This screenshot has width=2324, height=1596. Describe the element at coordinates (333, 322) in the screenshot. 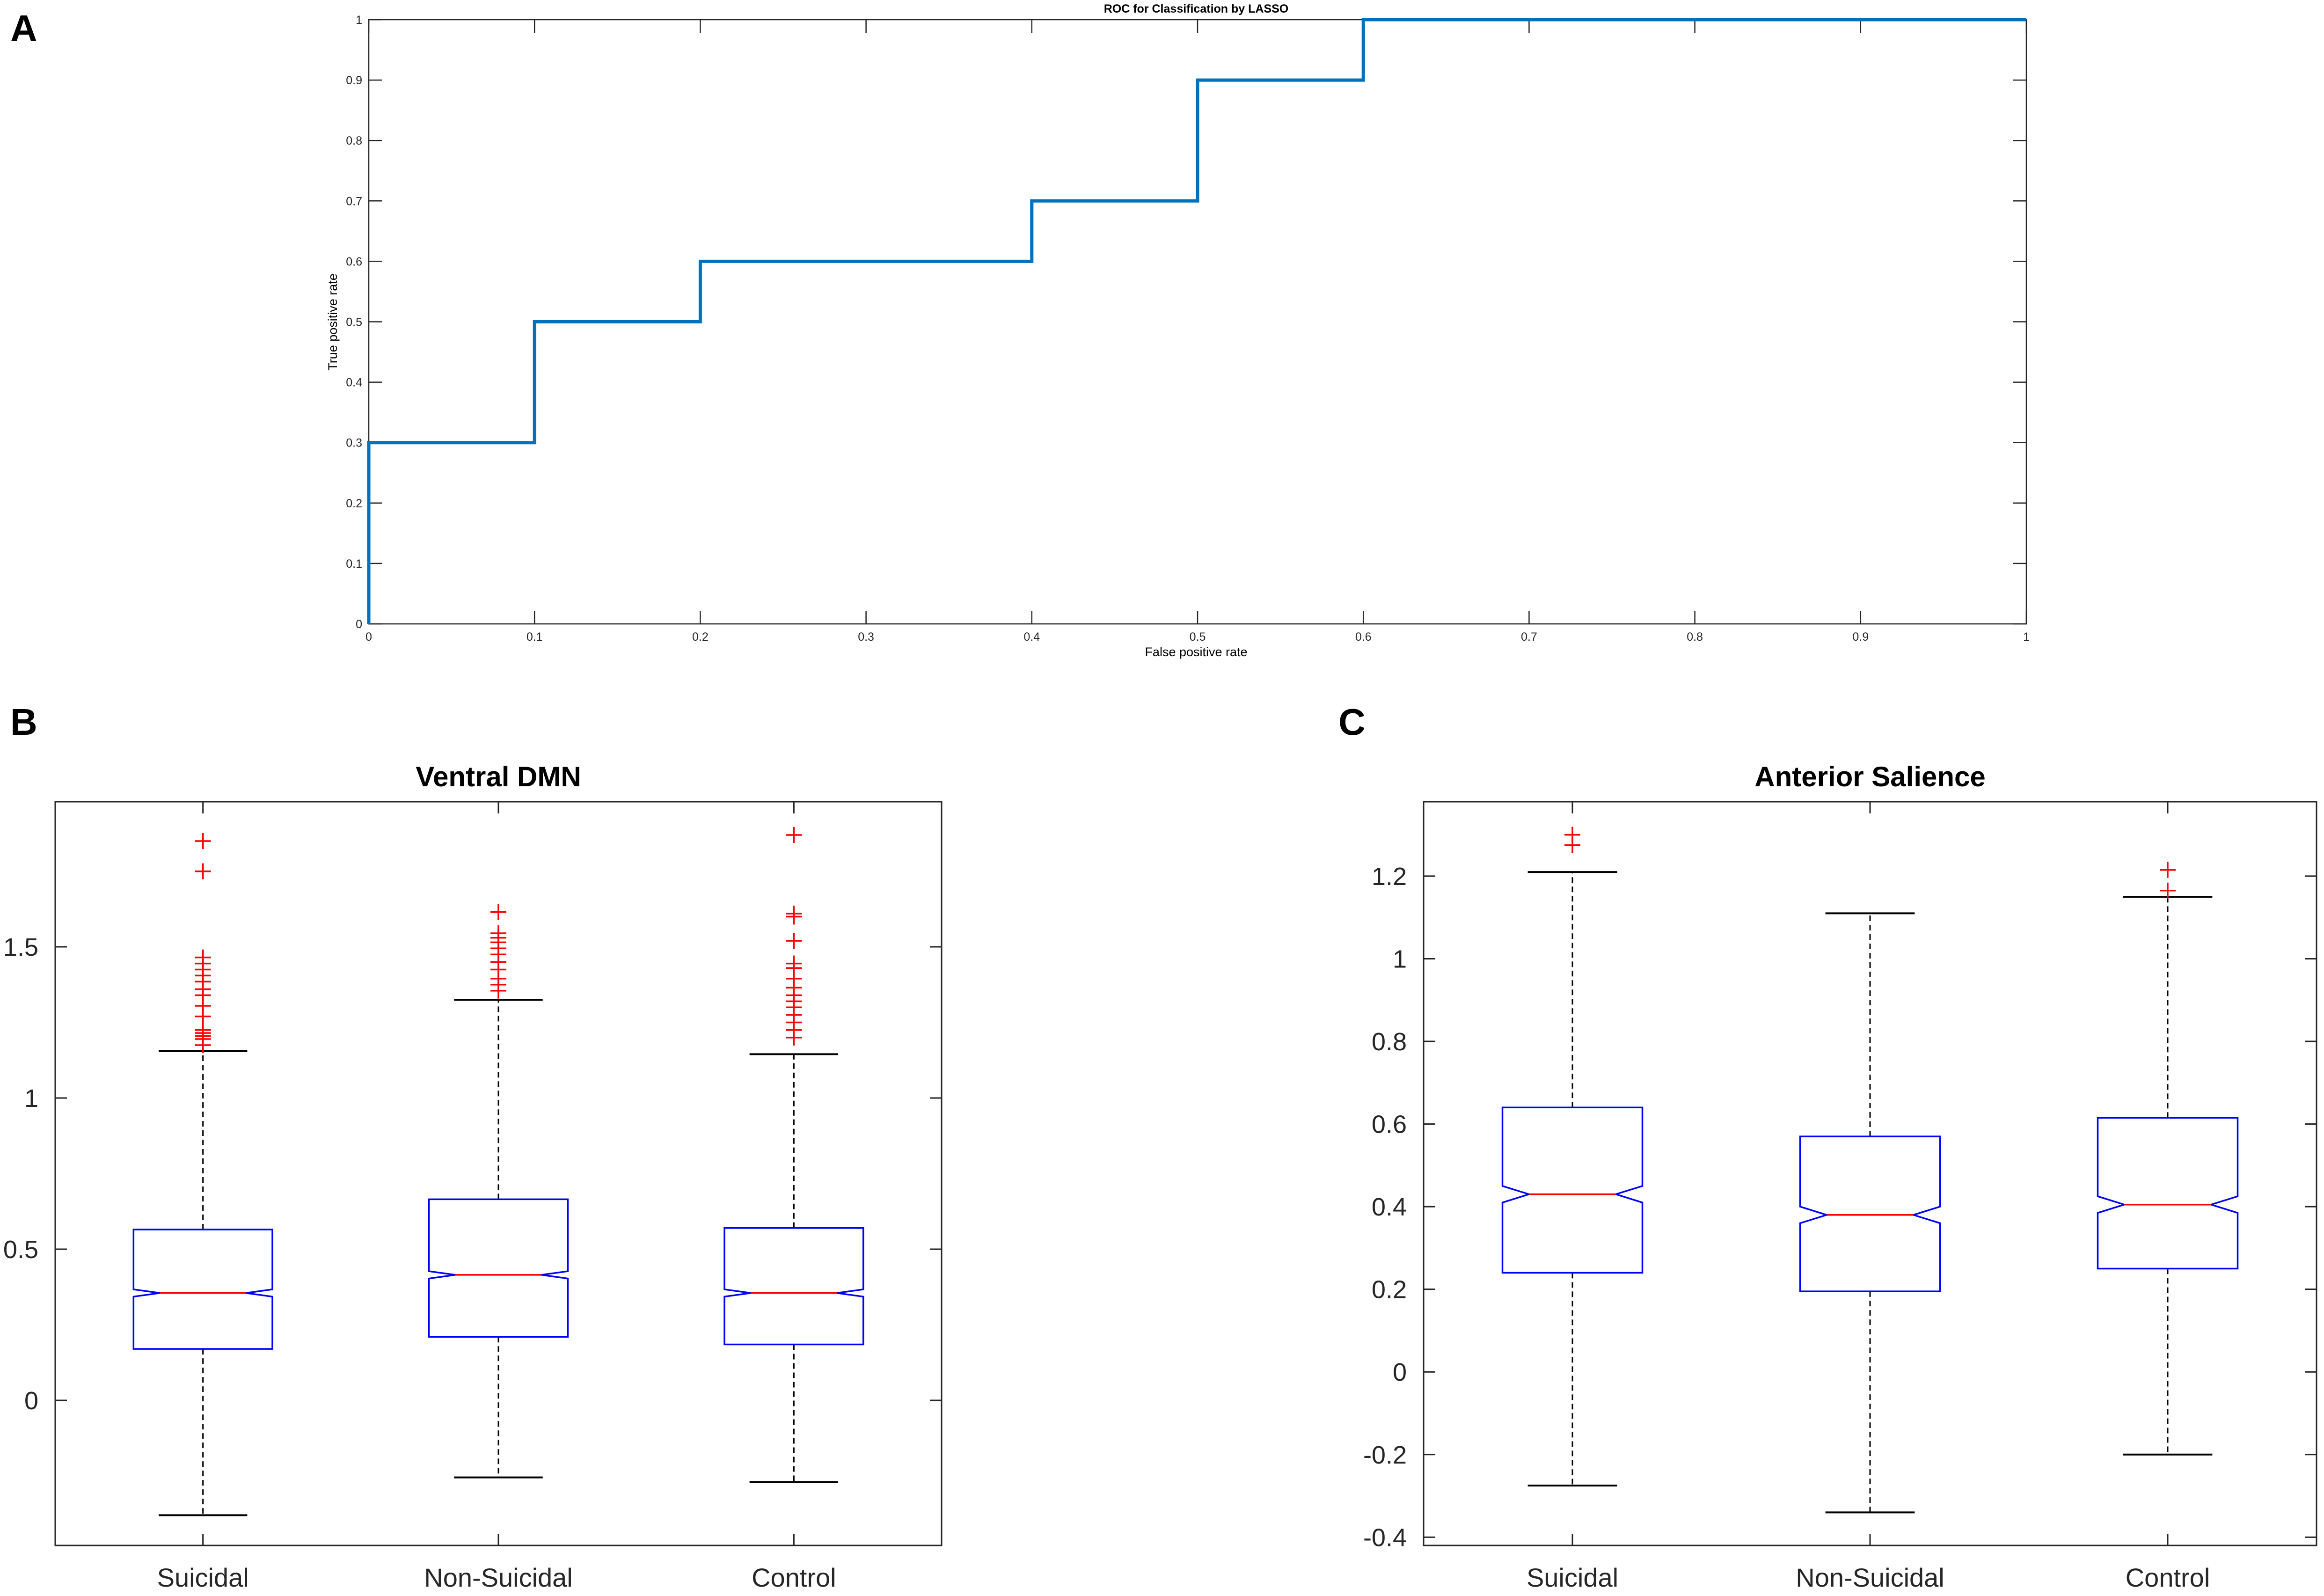

I see `roc-y-axis-label: True positive rate` at that location.